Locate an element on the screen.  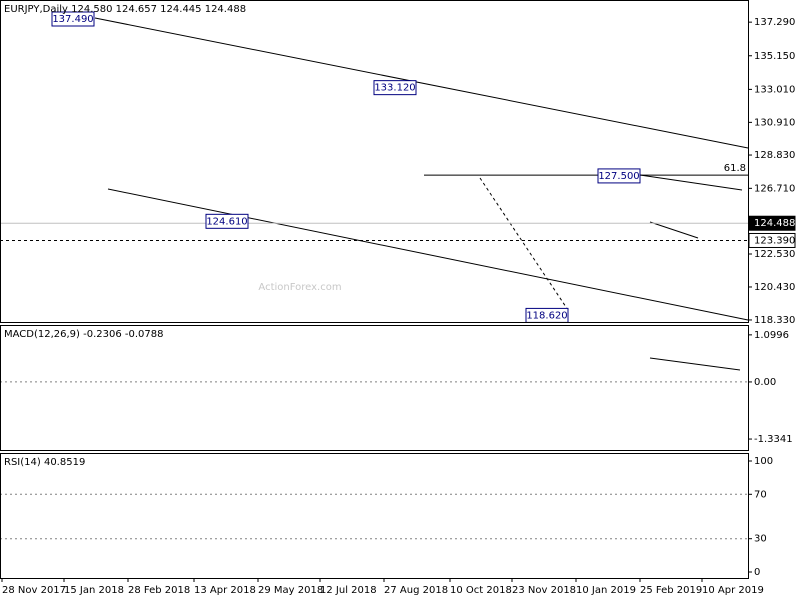
y-tick-label: 120.430 is located at coordinates (774, 287).